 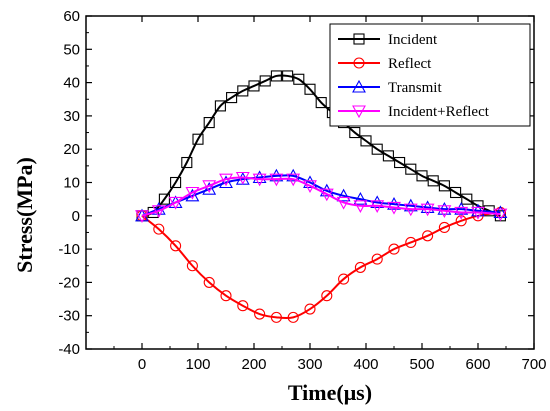 I want to click on y-tick-label: 20, so click(x=71, y=149).